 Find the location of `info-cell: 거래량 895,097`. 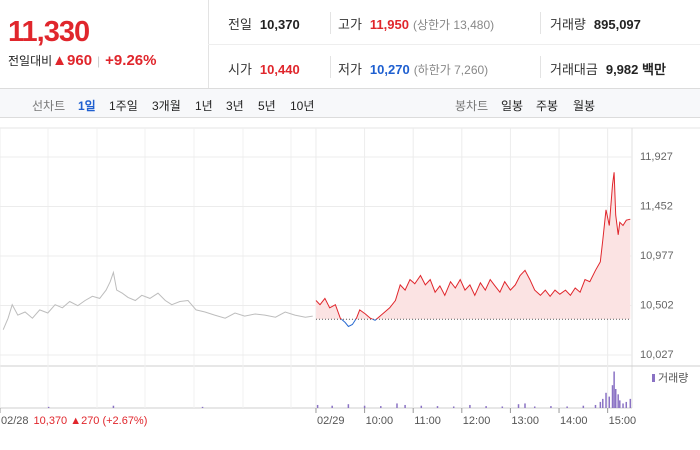

info-cell: 거래량 895,097 is located at coordinates (595, 23).